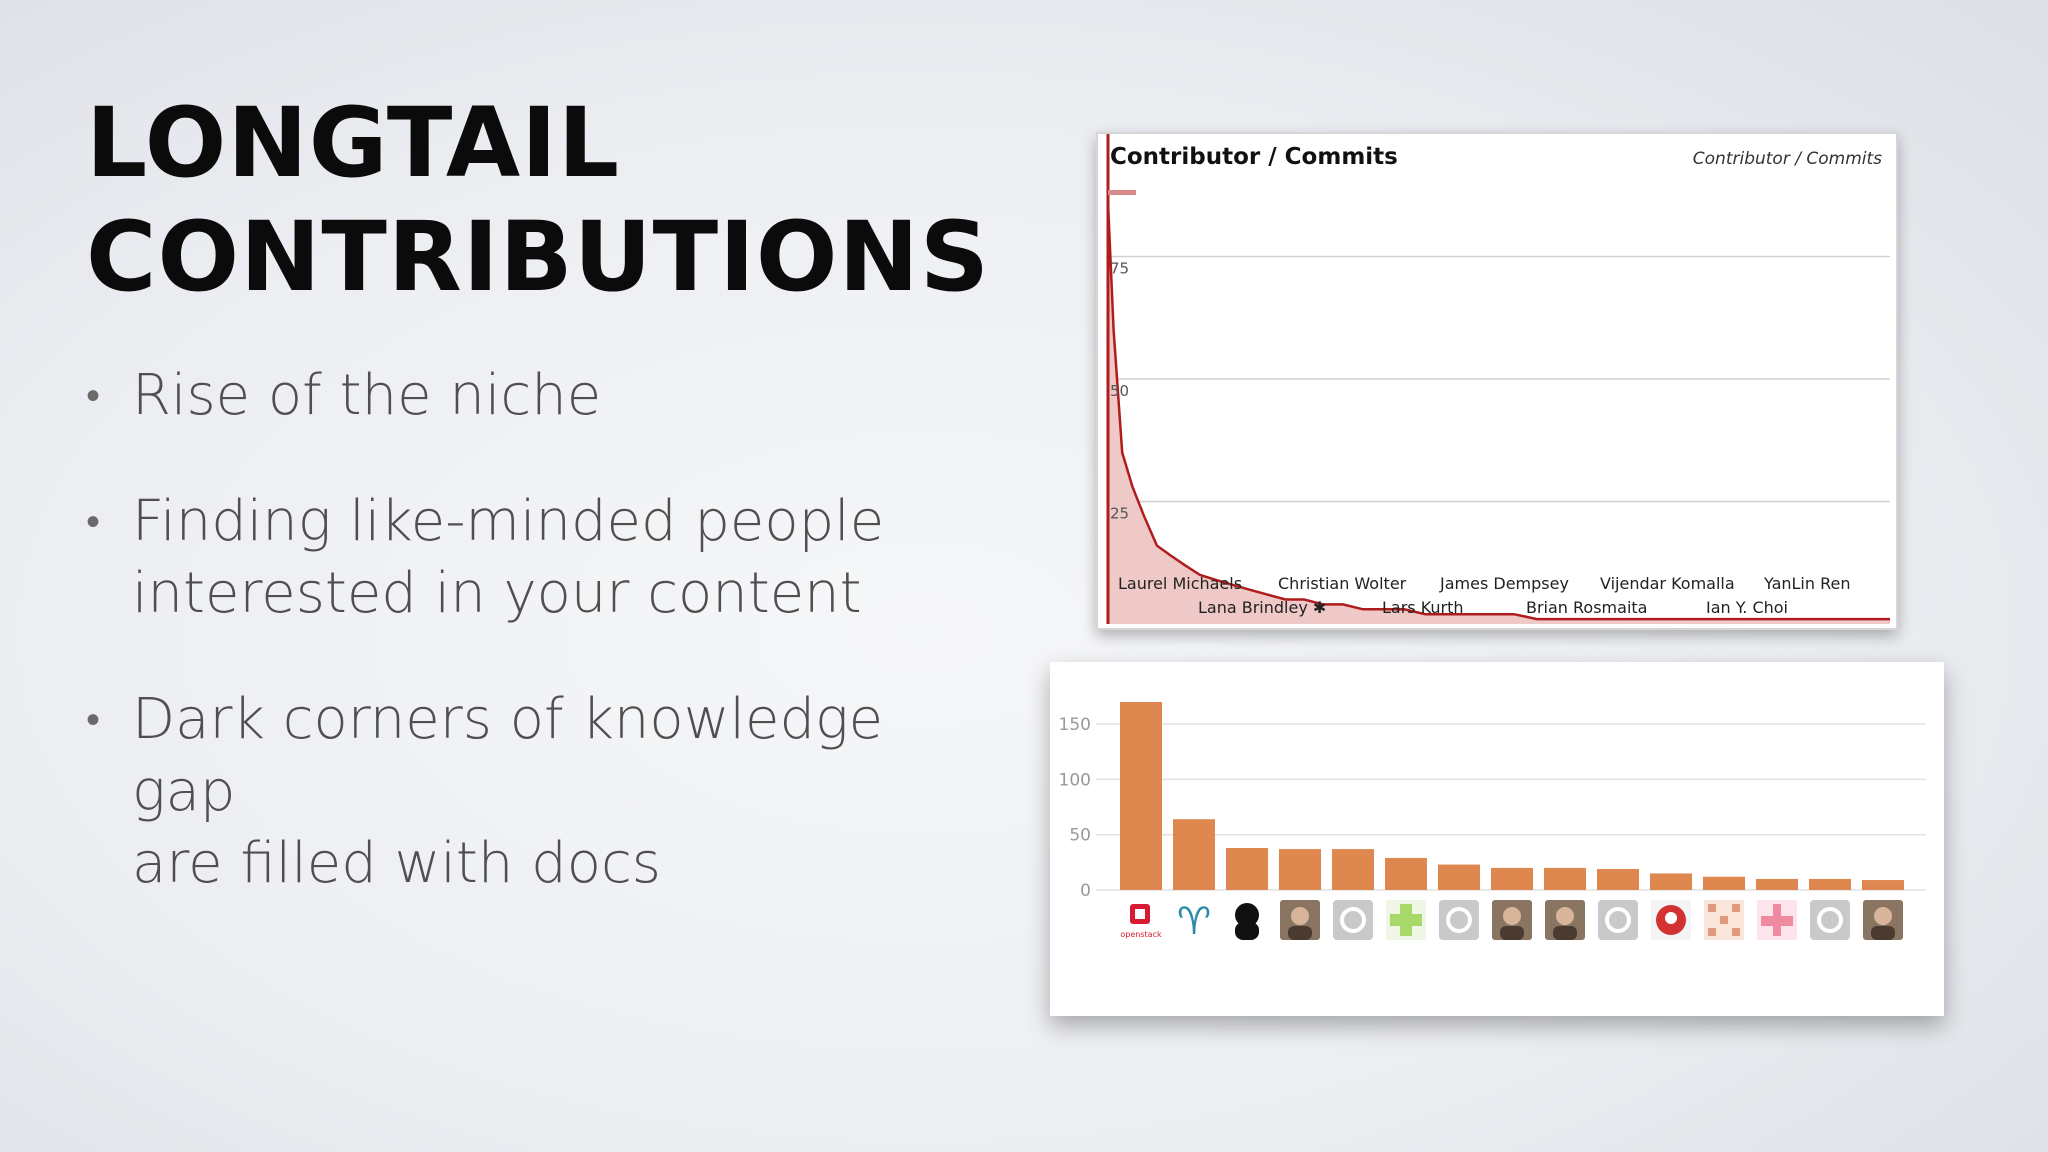  Describe the element at coordinates (1140, 914) in the screenshot. I see `openstack-icon-inner` at that location.